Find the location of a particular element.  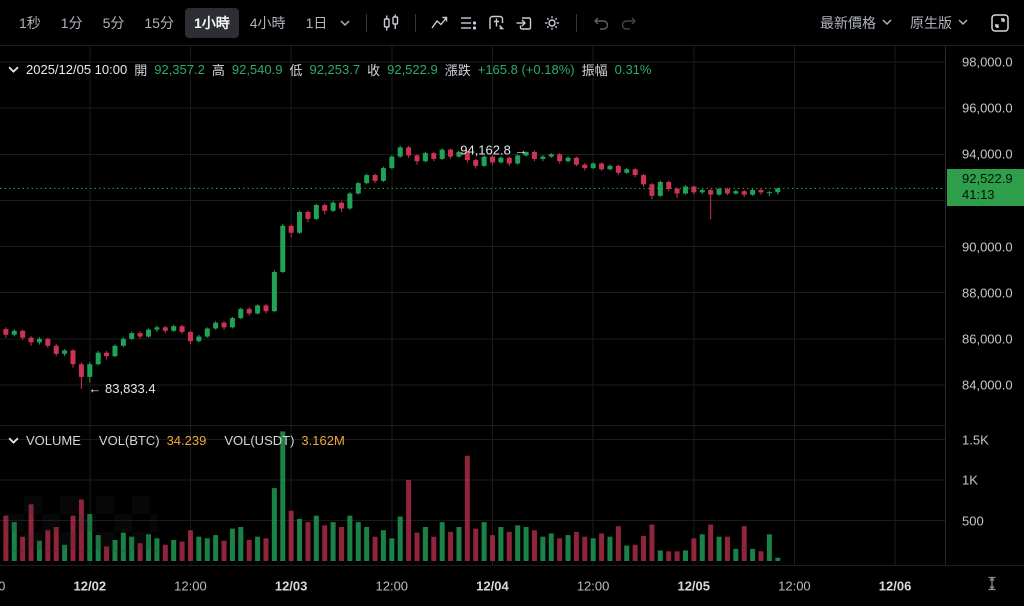

price-axis-label: 98,000.0 is located at coordinates (987, 62).